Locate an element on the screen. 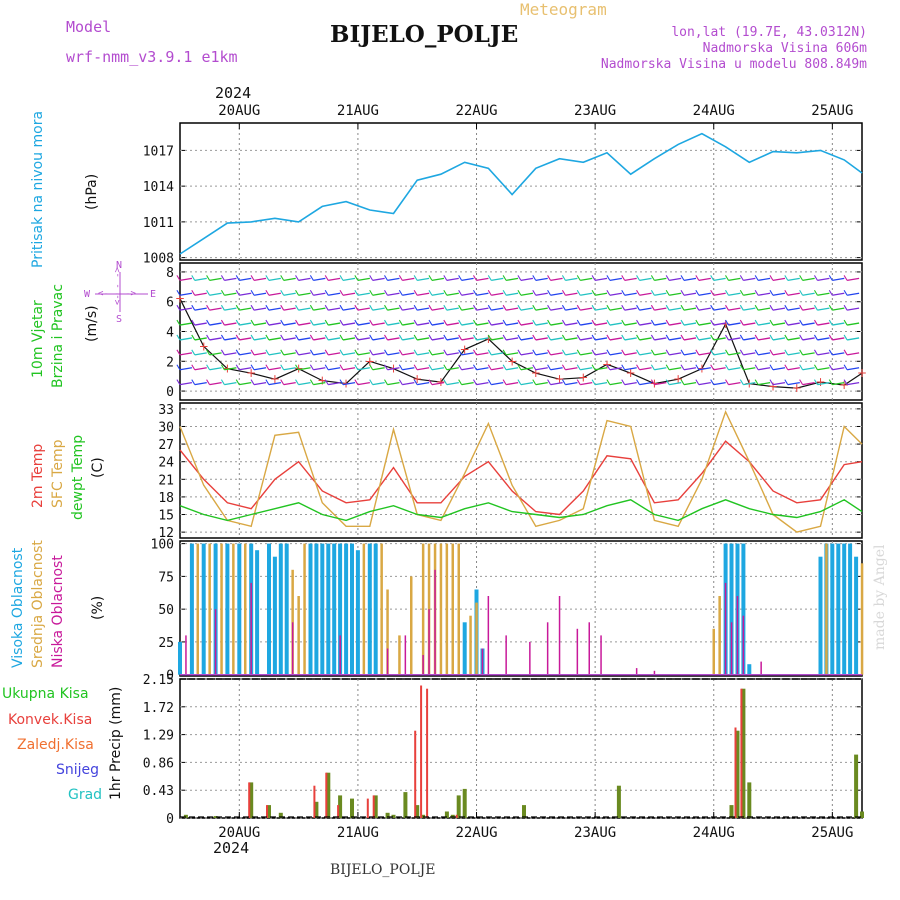  wind-gust-mark-6: + is located at coordinates (322, 381).